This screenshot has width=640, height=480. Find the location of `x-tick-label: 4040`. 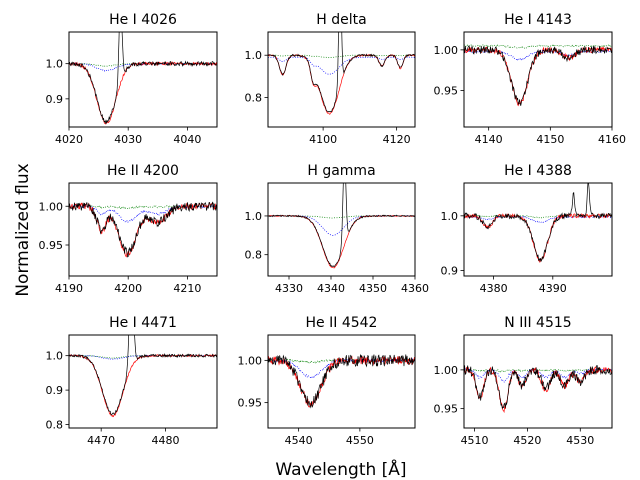

x-tick-label: 4040 is located at coordinates (187, 139).